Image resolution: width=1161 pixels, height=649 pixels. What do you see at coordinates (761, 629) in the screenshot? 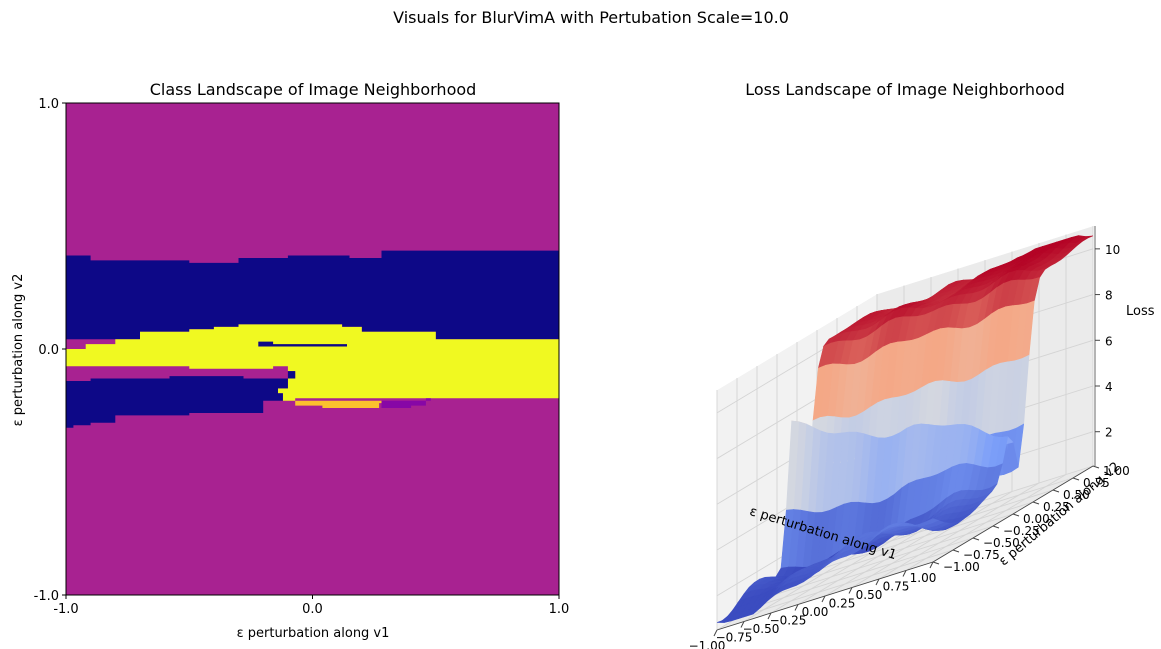
I see `surface-x-tick-label: −0.50` at bounding box center [761, 629].